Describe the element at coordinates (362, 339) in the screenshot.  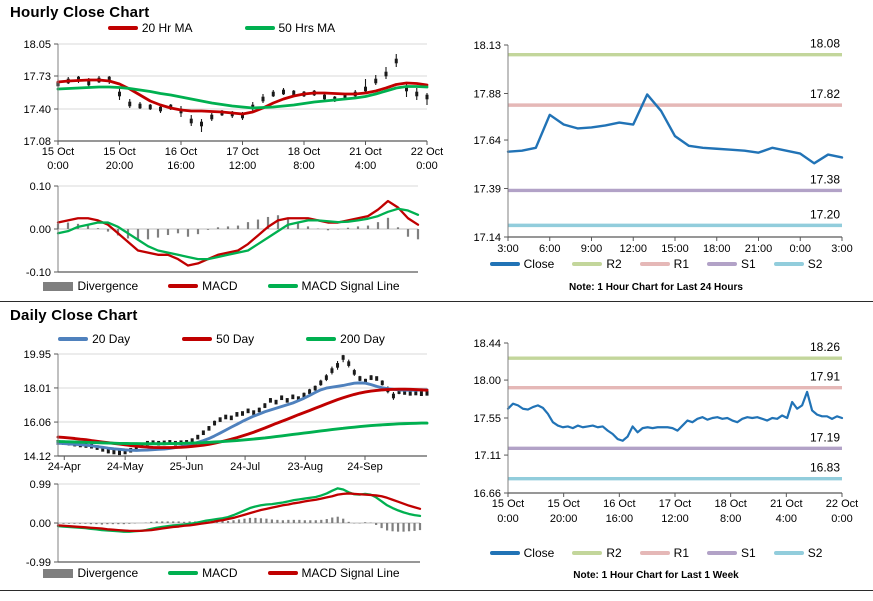
I see `legend-label: 200 Day` at that location.